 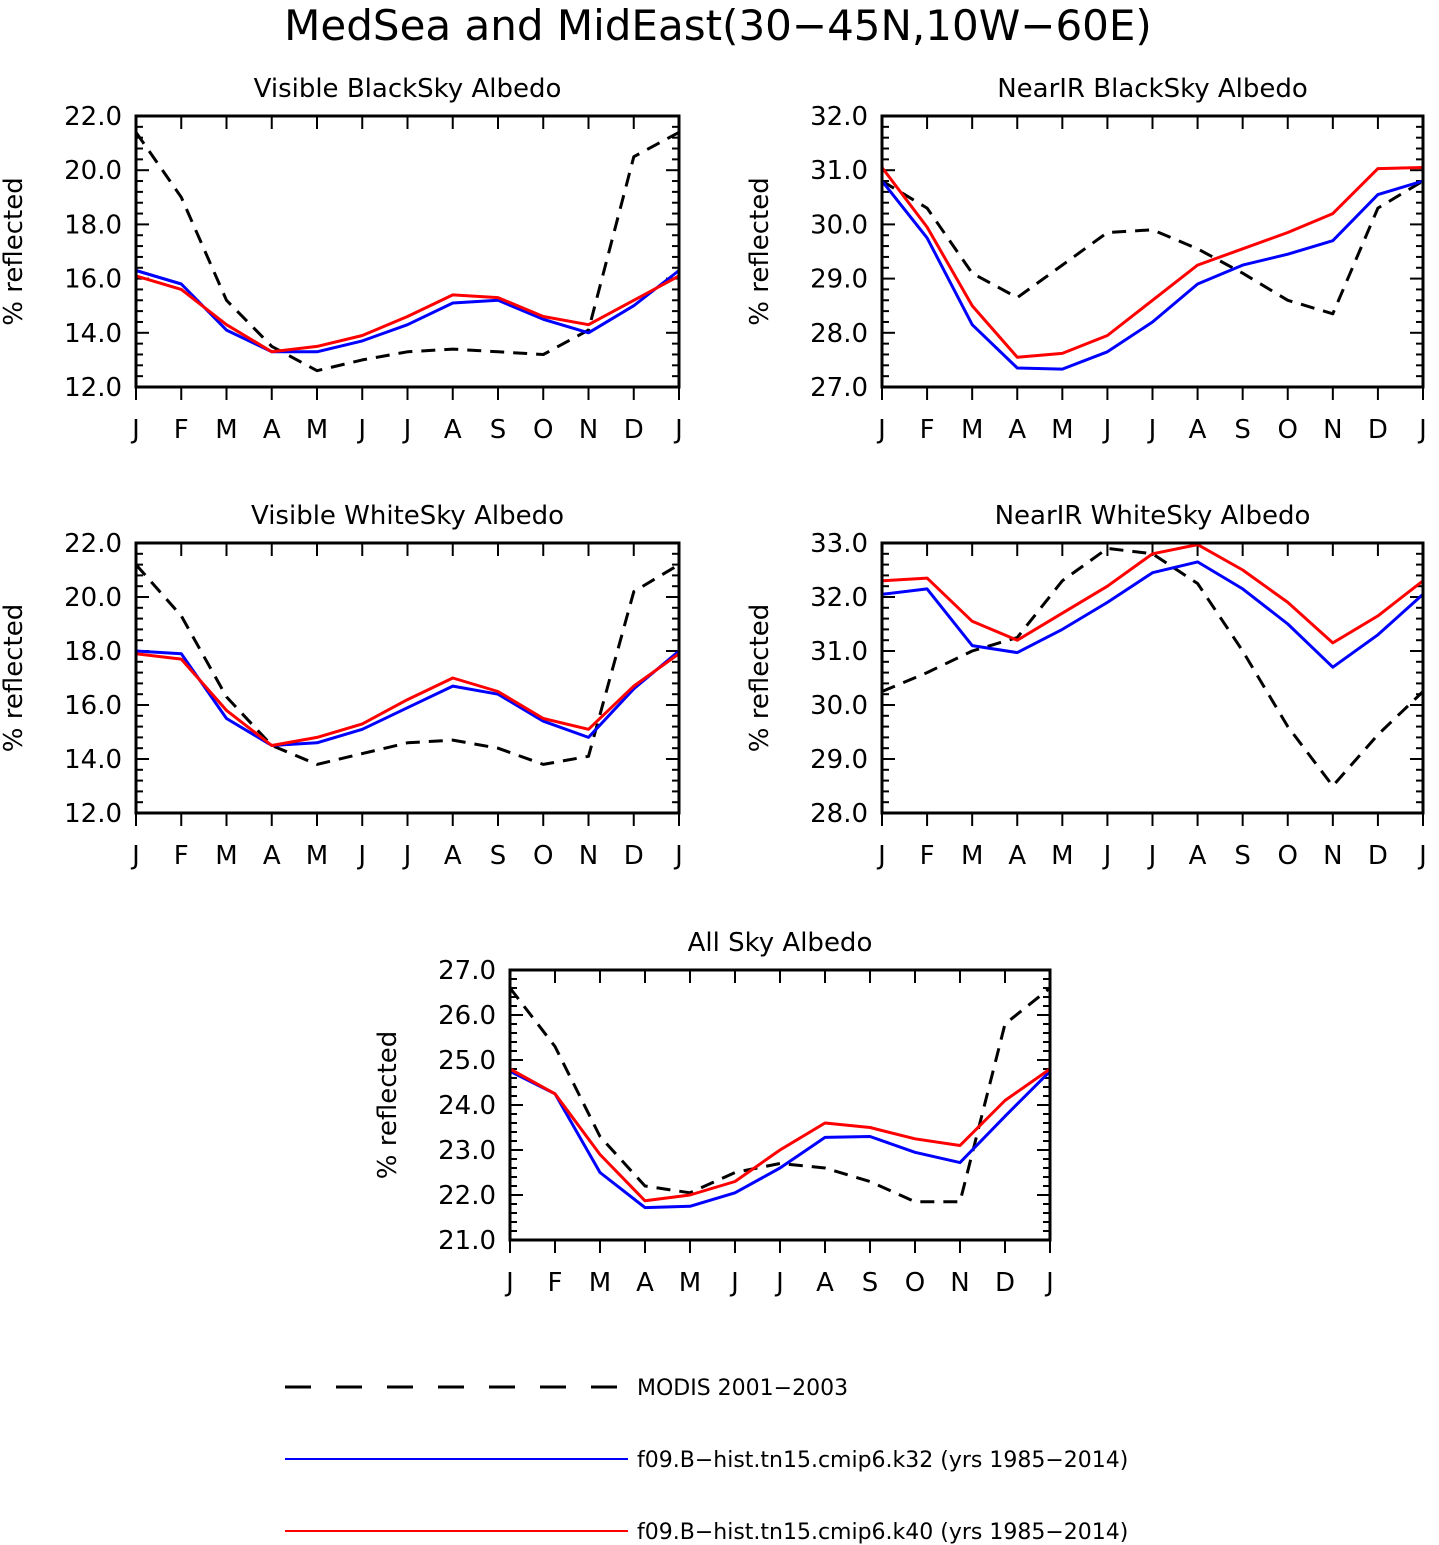 What do you see at coordinates (467, 1016) in the screenshot?
I see `y-tick-label: 26.0` at bounding box center [467, 1016].